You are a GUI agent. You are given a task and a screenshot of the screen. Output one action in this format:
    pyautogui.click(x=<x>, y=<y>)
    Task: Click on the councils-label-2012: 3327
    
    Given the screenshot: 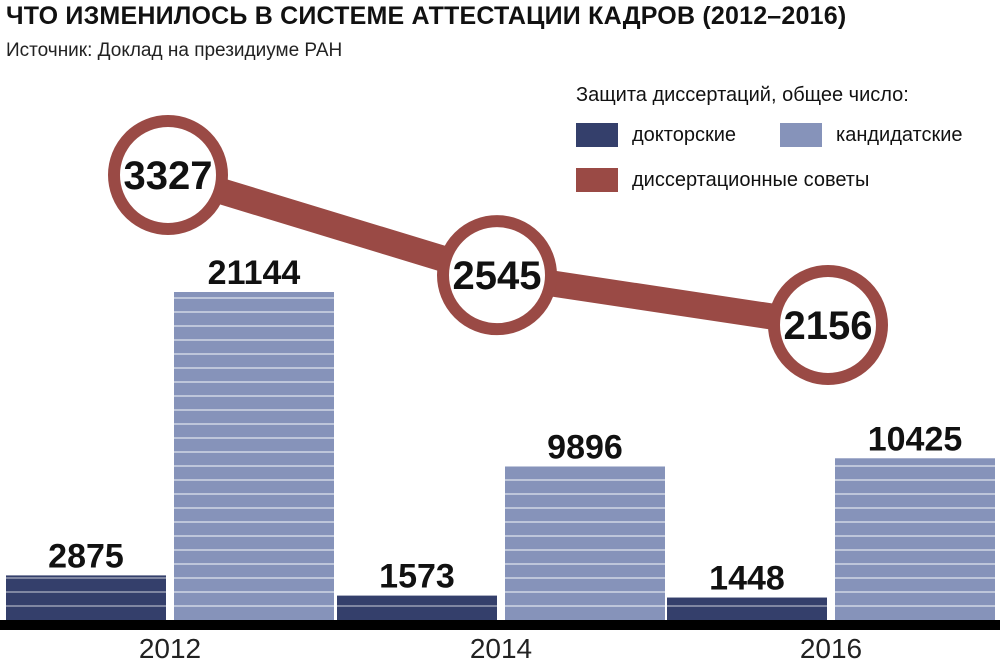 What is the action you would take?
    pyautogui.click(x=168, y=176)
    